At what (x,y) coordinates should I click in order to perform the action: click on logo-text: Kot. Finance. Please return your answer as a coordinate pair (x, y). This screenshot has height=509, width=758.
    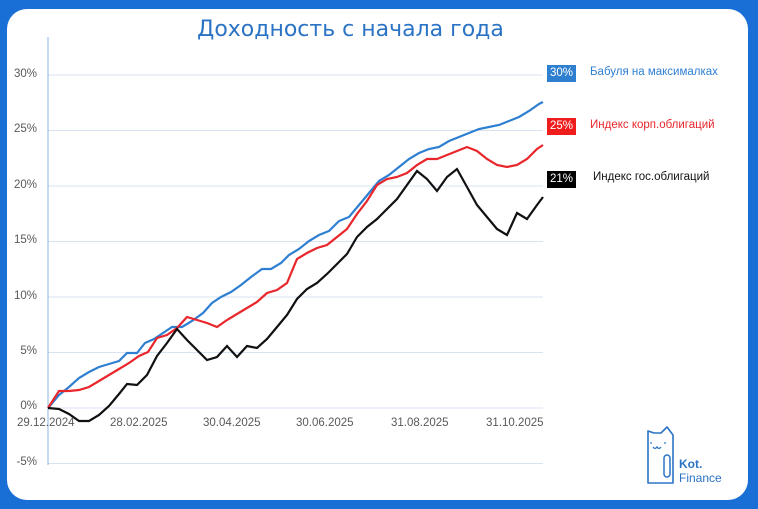
    Looking at the image, I should click on (700, 471).